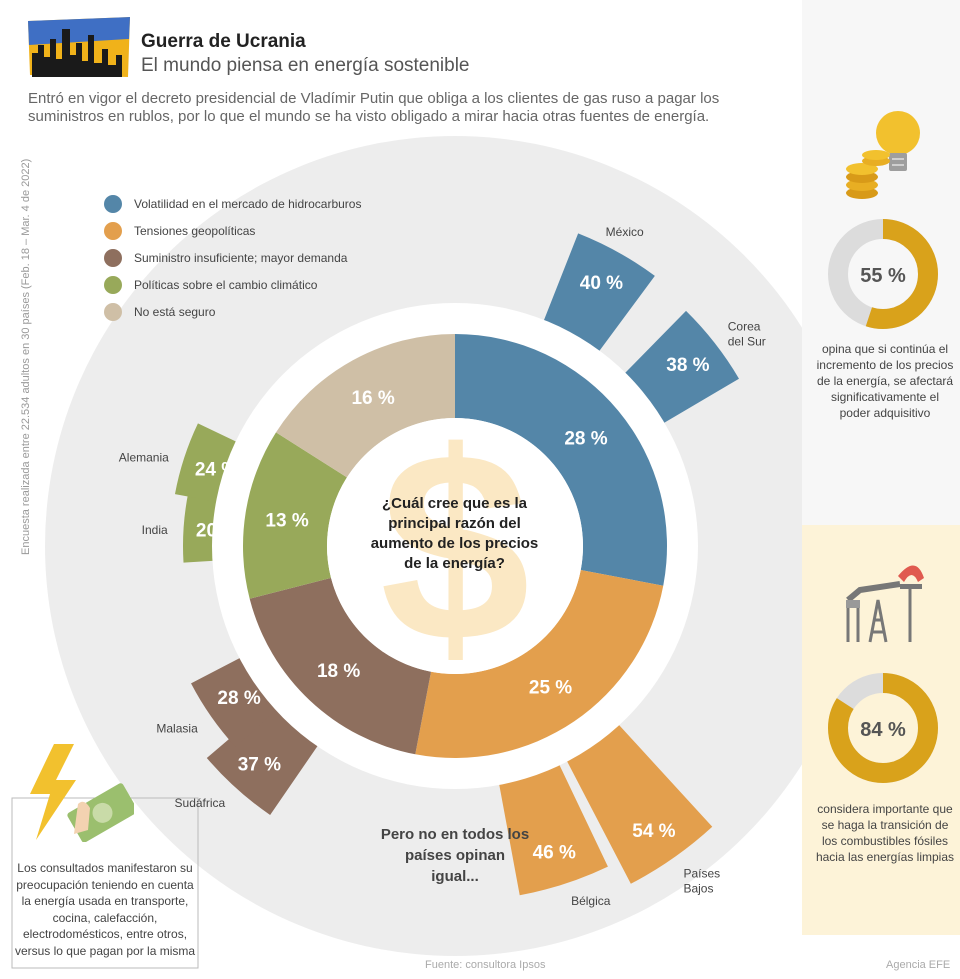 The height and width of the screenshot is (979, 960). What do you see at coordinates (216, 469) in the screenshot?
I see `country-value-label: 24 %` at bounding box center [216, 469].